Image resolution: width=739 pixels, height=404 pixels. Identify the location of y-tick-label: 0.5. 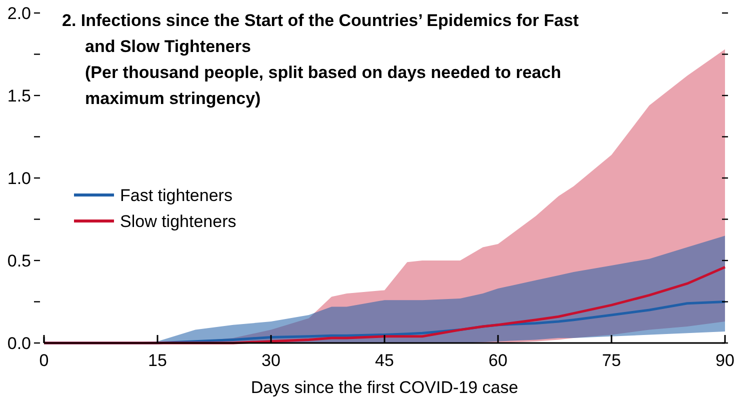
(19, 261).